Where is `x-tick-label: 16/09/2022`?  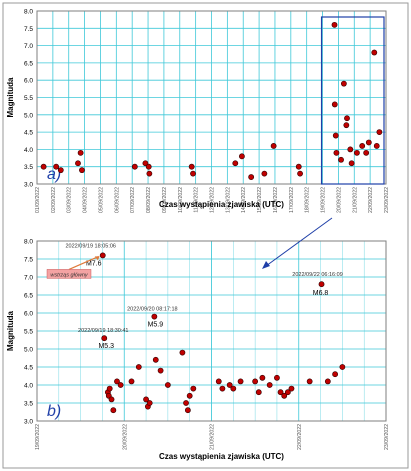
x-tick-label: 16/09/2022 is located at coordinates (276, 200).